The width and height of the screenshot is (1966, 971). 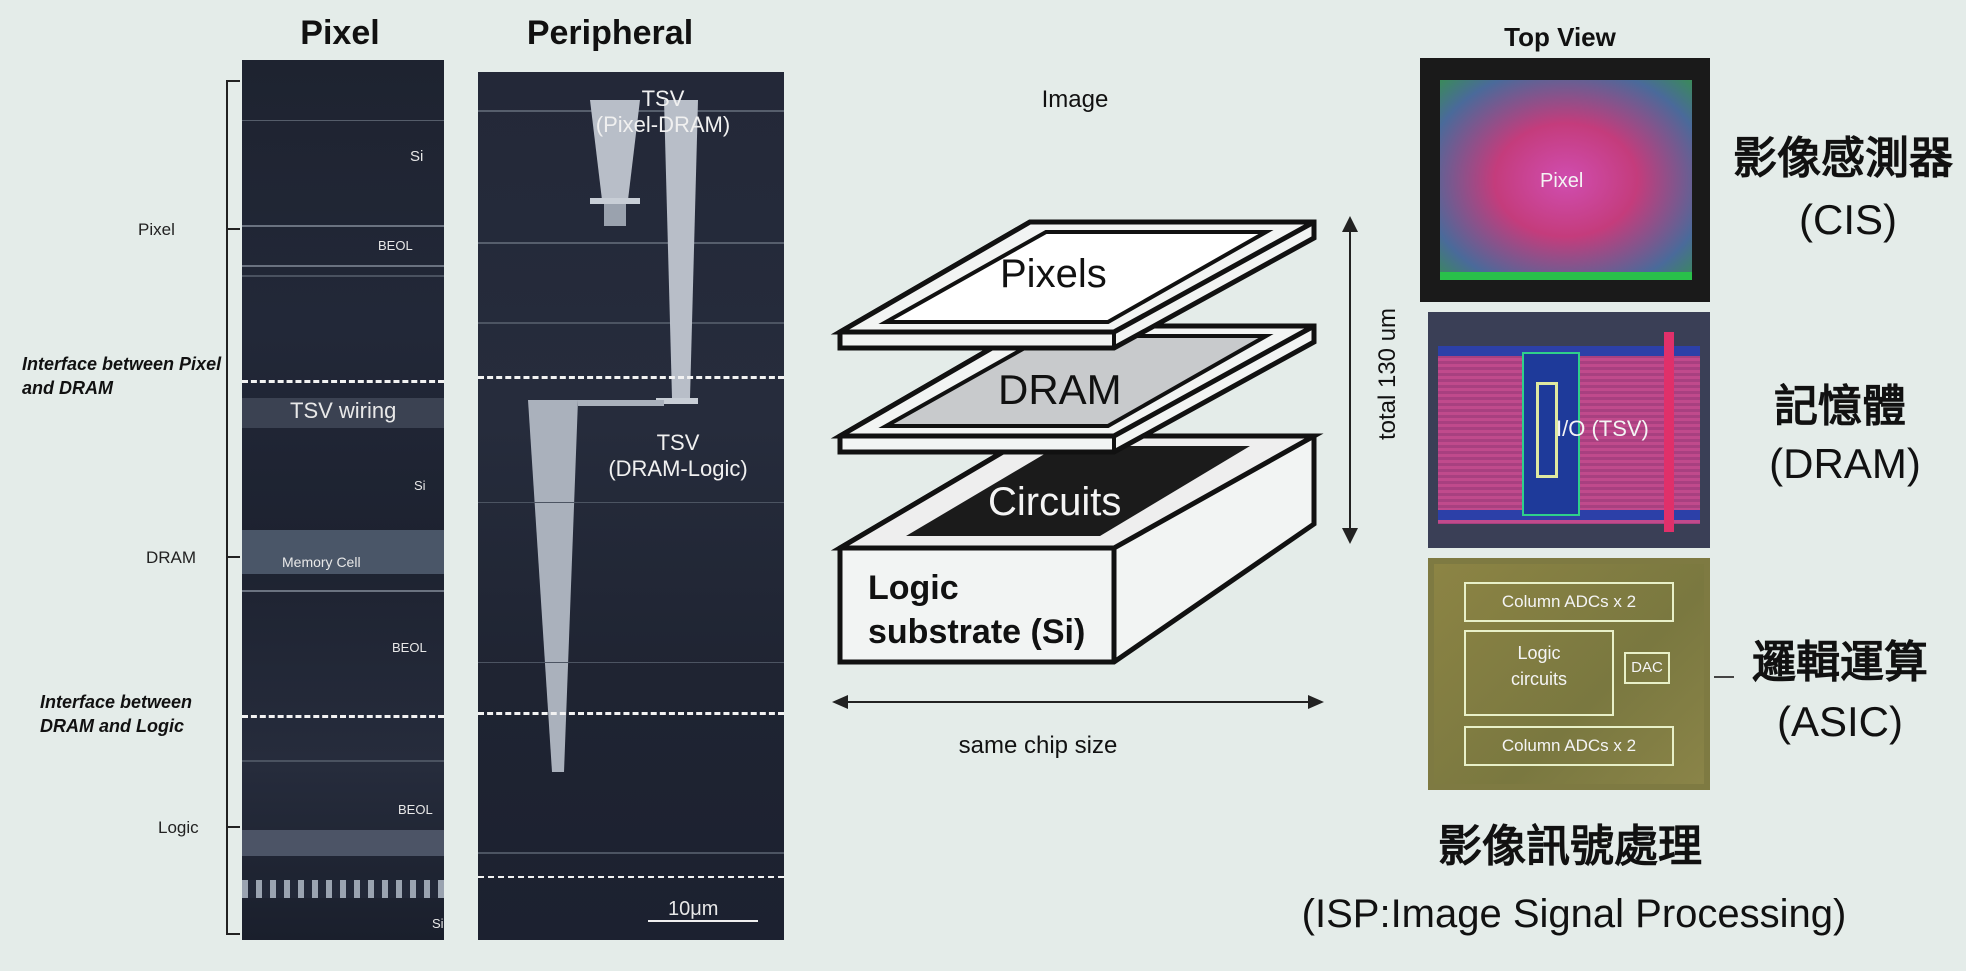 What do you see at coordinates (116, 714) in the screenshot?
I see `interface-dram-logic-label: Interface between DRAM and Logic` at bounding box center [116, 714].